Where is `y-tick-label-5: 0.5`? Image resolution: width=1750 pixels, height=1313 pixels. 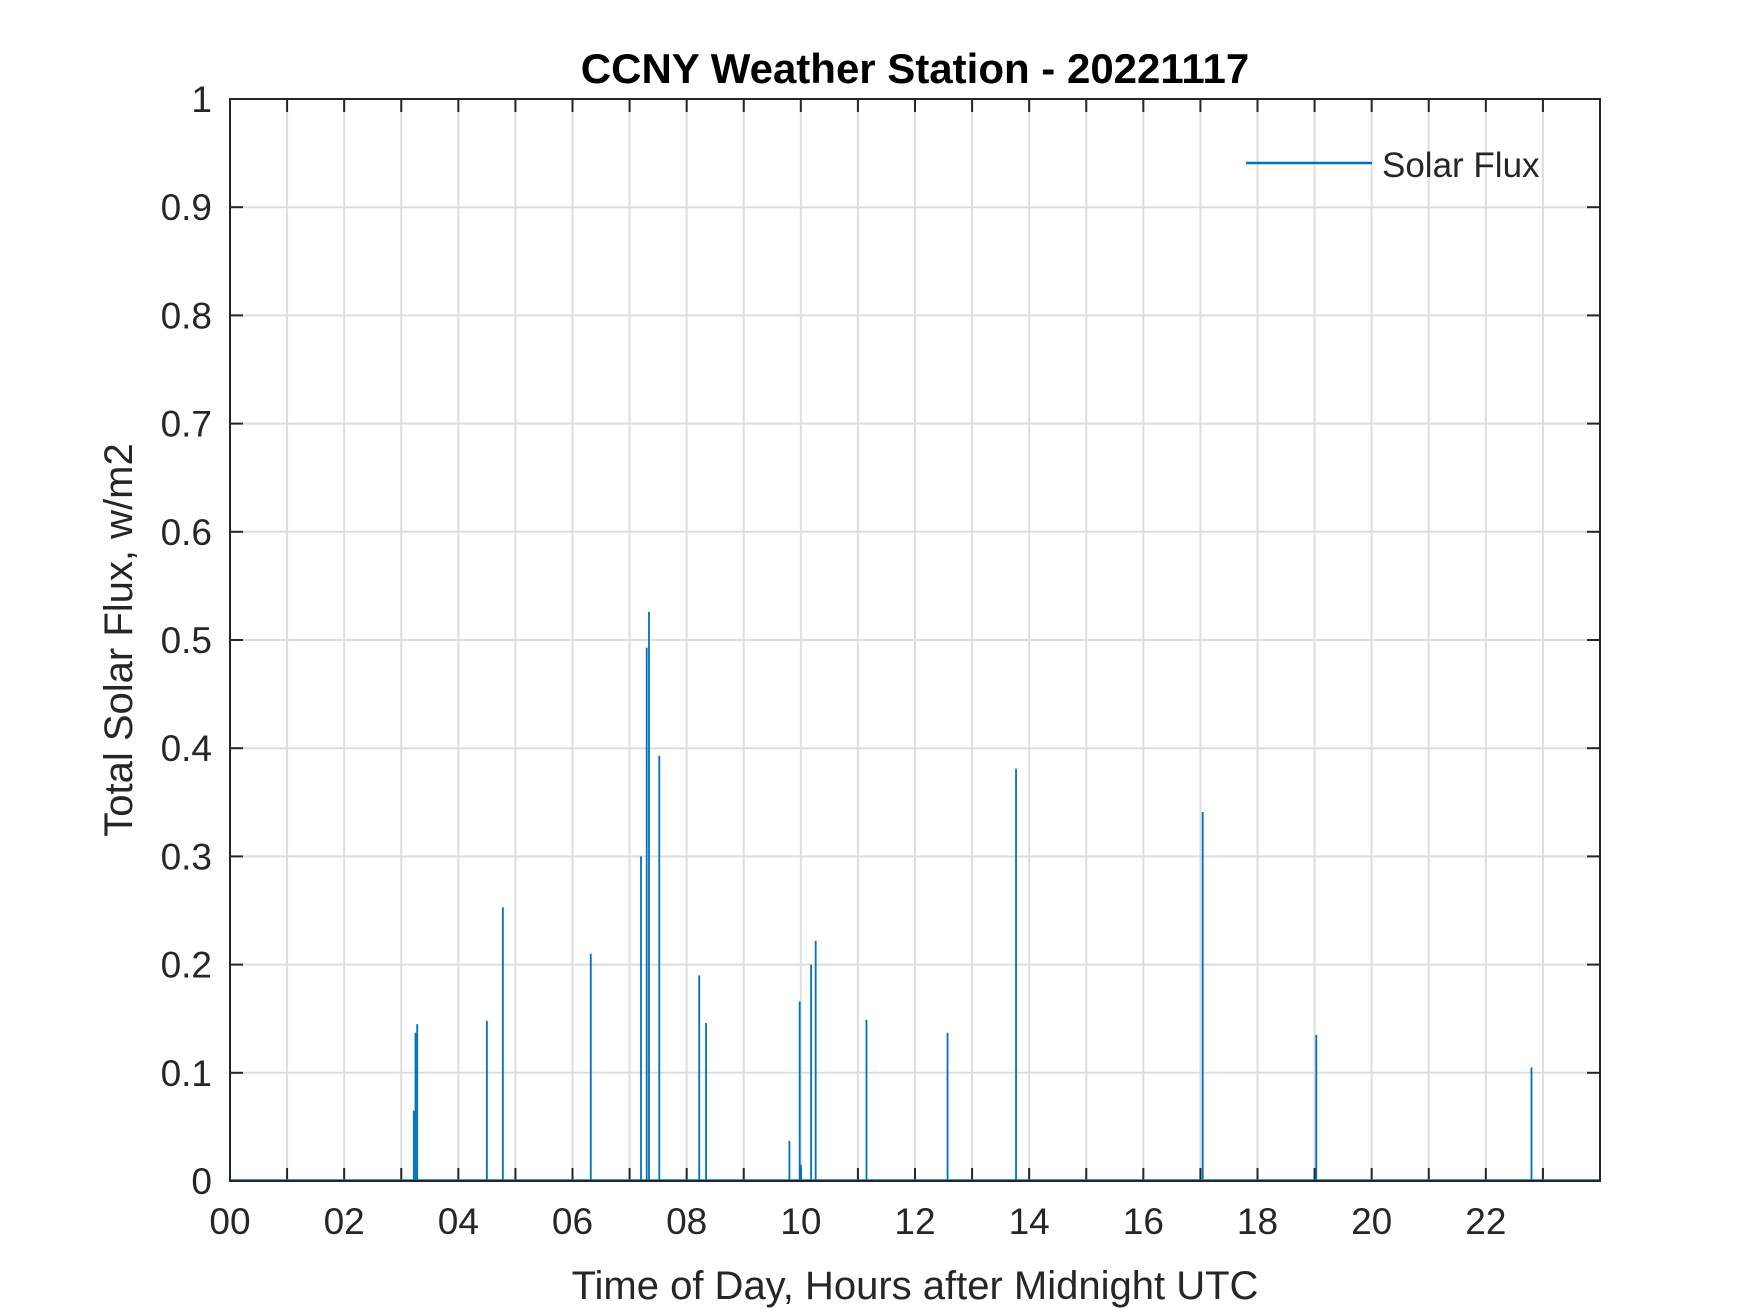
y-tick-label-5: 0.5 is located at coordinates (186, 640).